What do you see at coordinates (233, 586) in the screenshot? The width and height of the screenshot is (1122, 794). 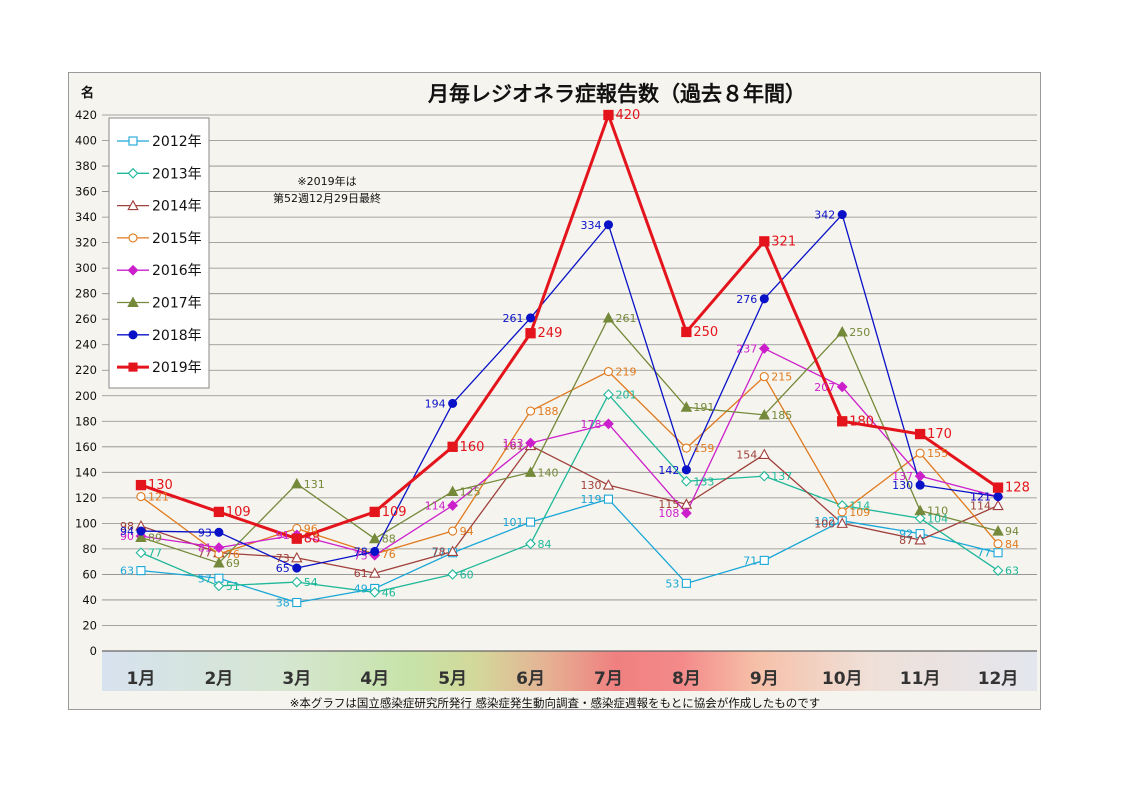 I see `series-2-label-2: 51` at bounding box center [233, 586].